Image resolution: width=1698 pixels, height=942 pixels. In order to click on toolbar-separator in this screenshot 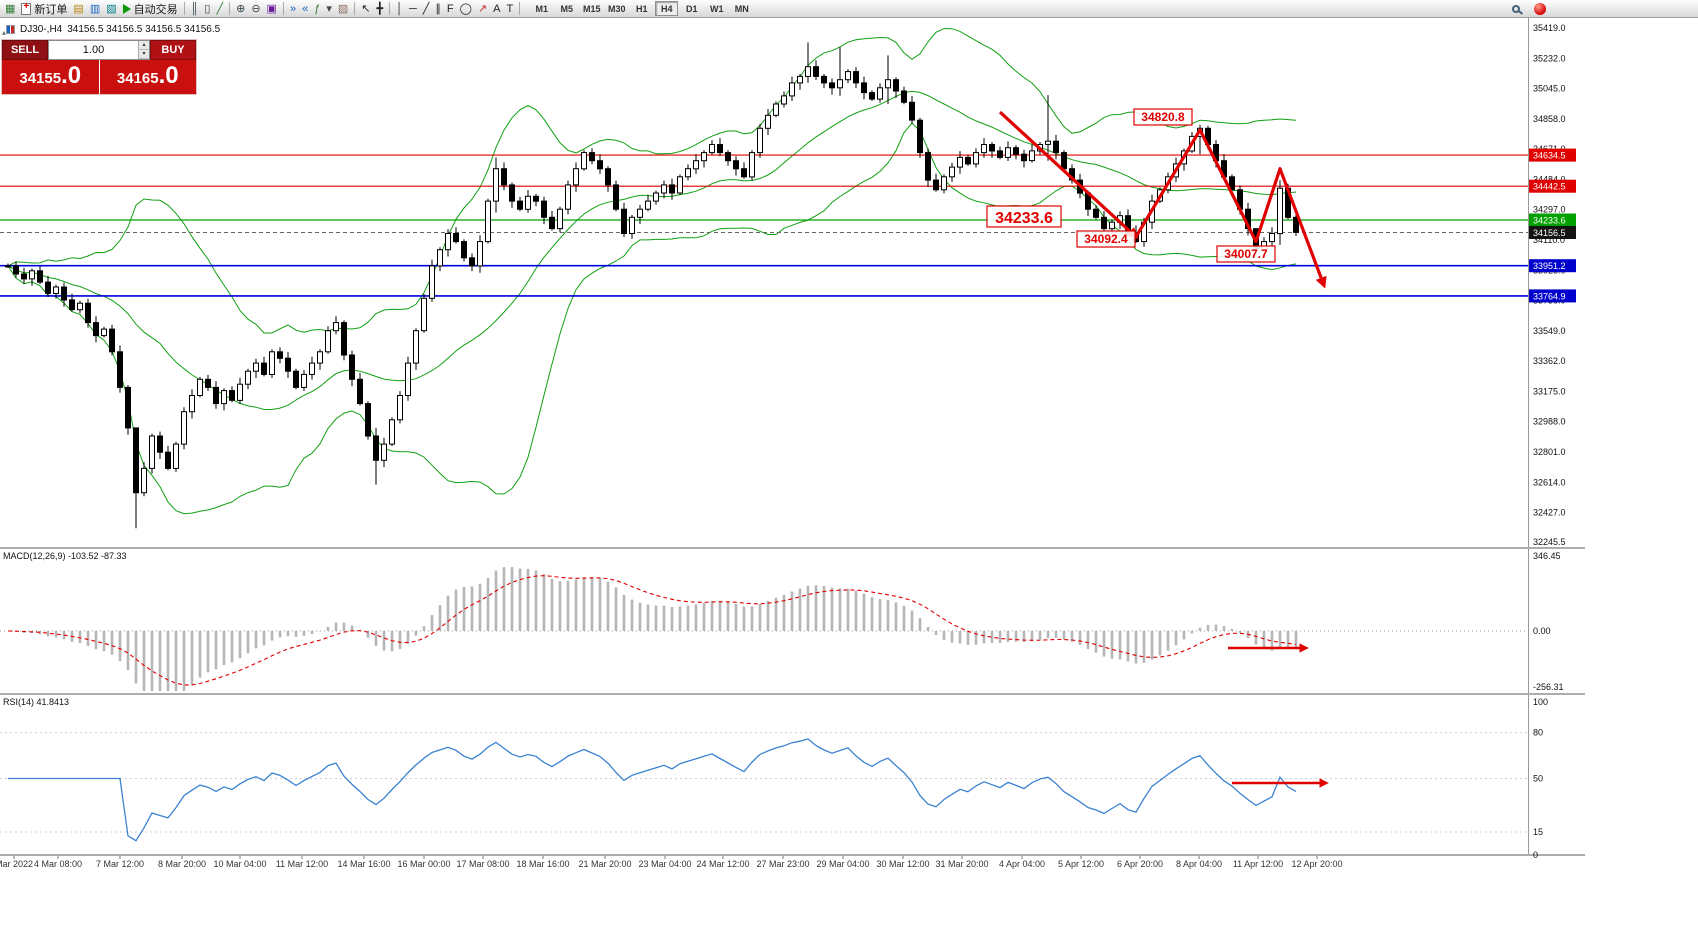, I will do `click(520, 8)`.